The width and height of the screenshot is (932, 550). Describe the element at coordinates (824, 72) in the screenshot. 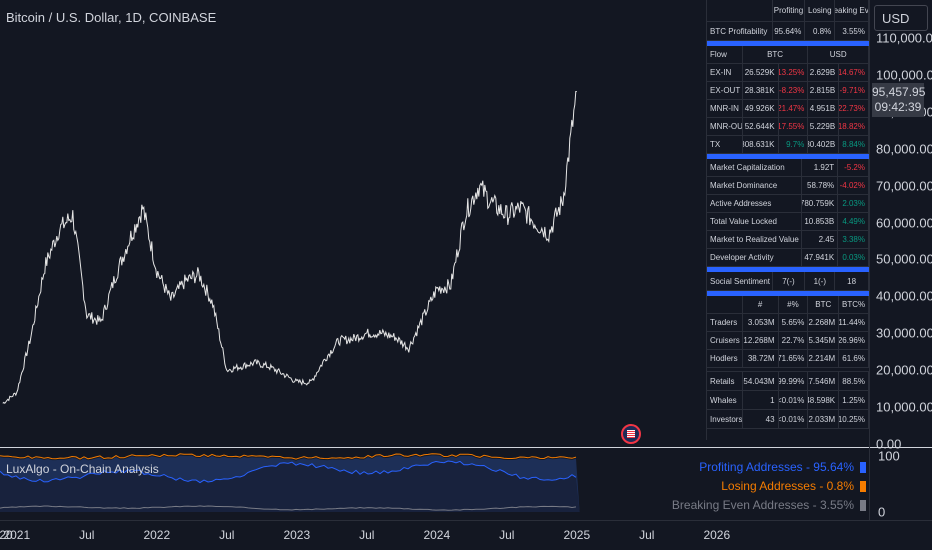

I see `table-cell: 2.629B` at that location.